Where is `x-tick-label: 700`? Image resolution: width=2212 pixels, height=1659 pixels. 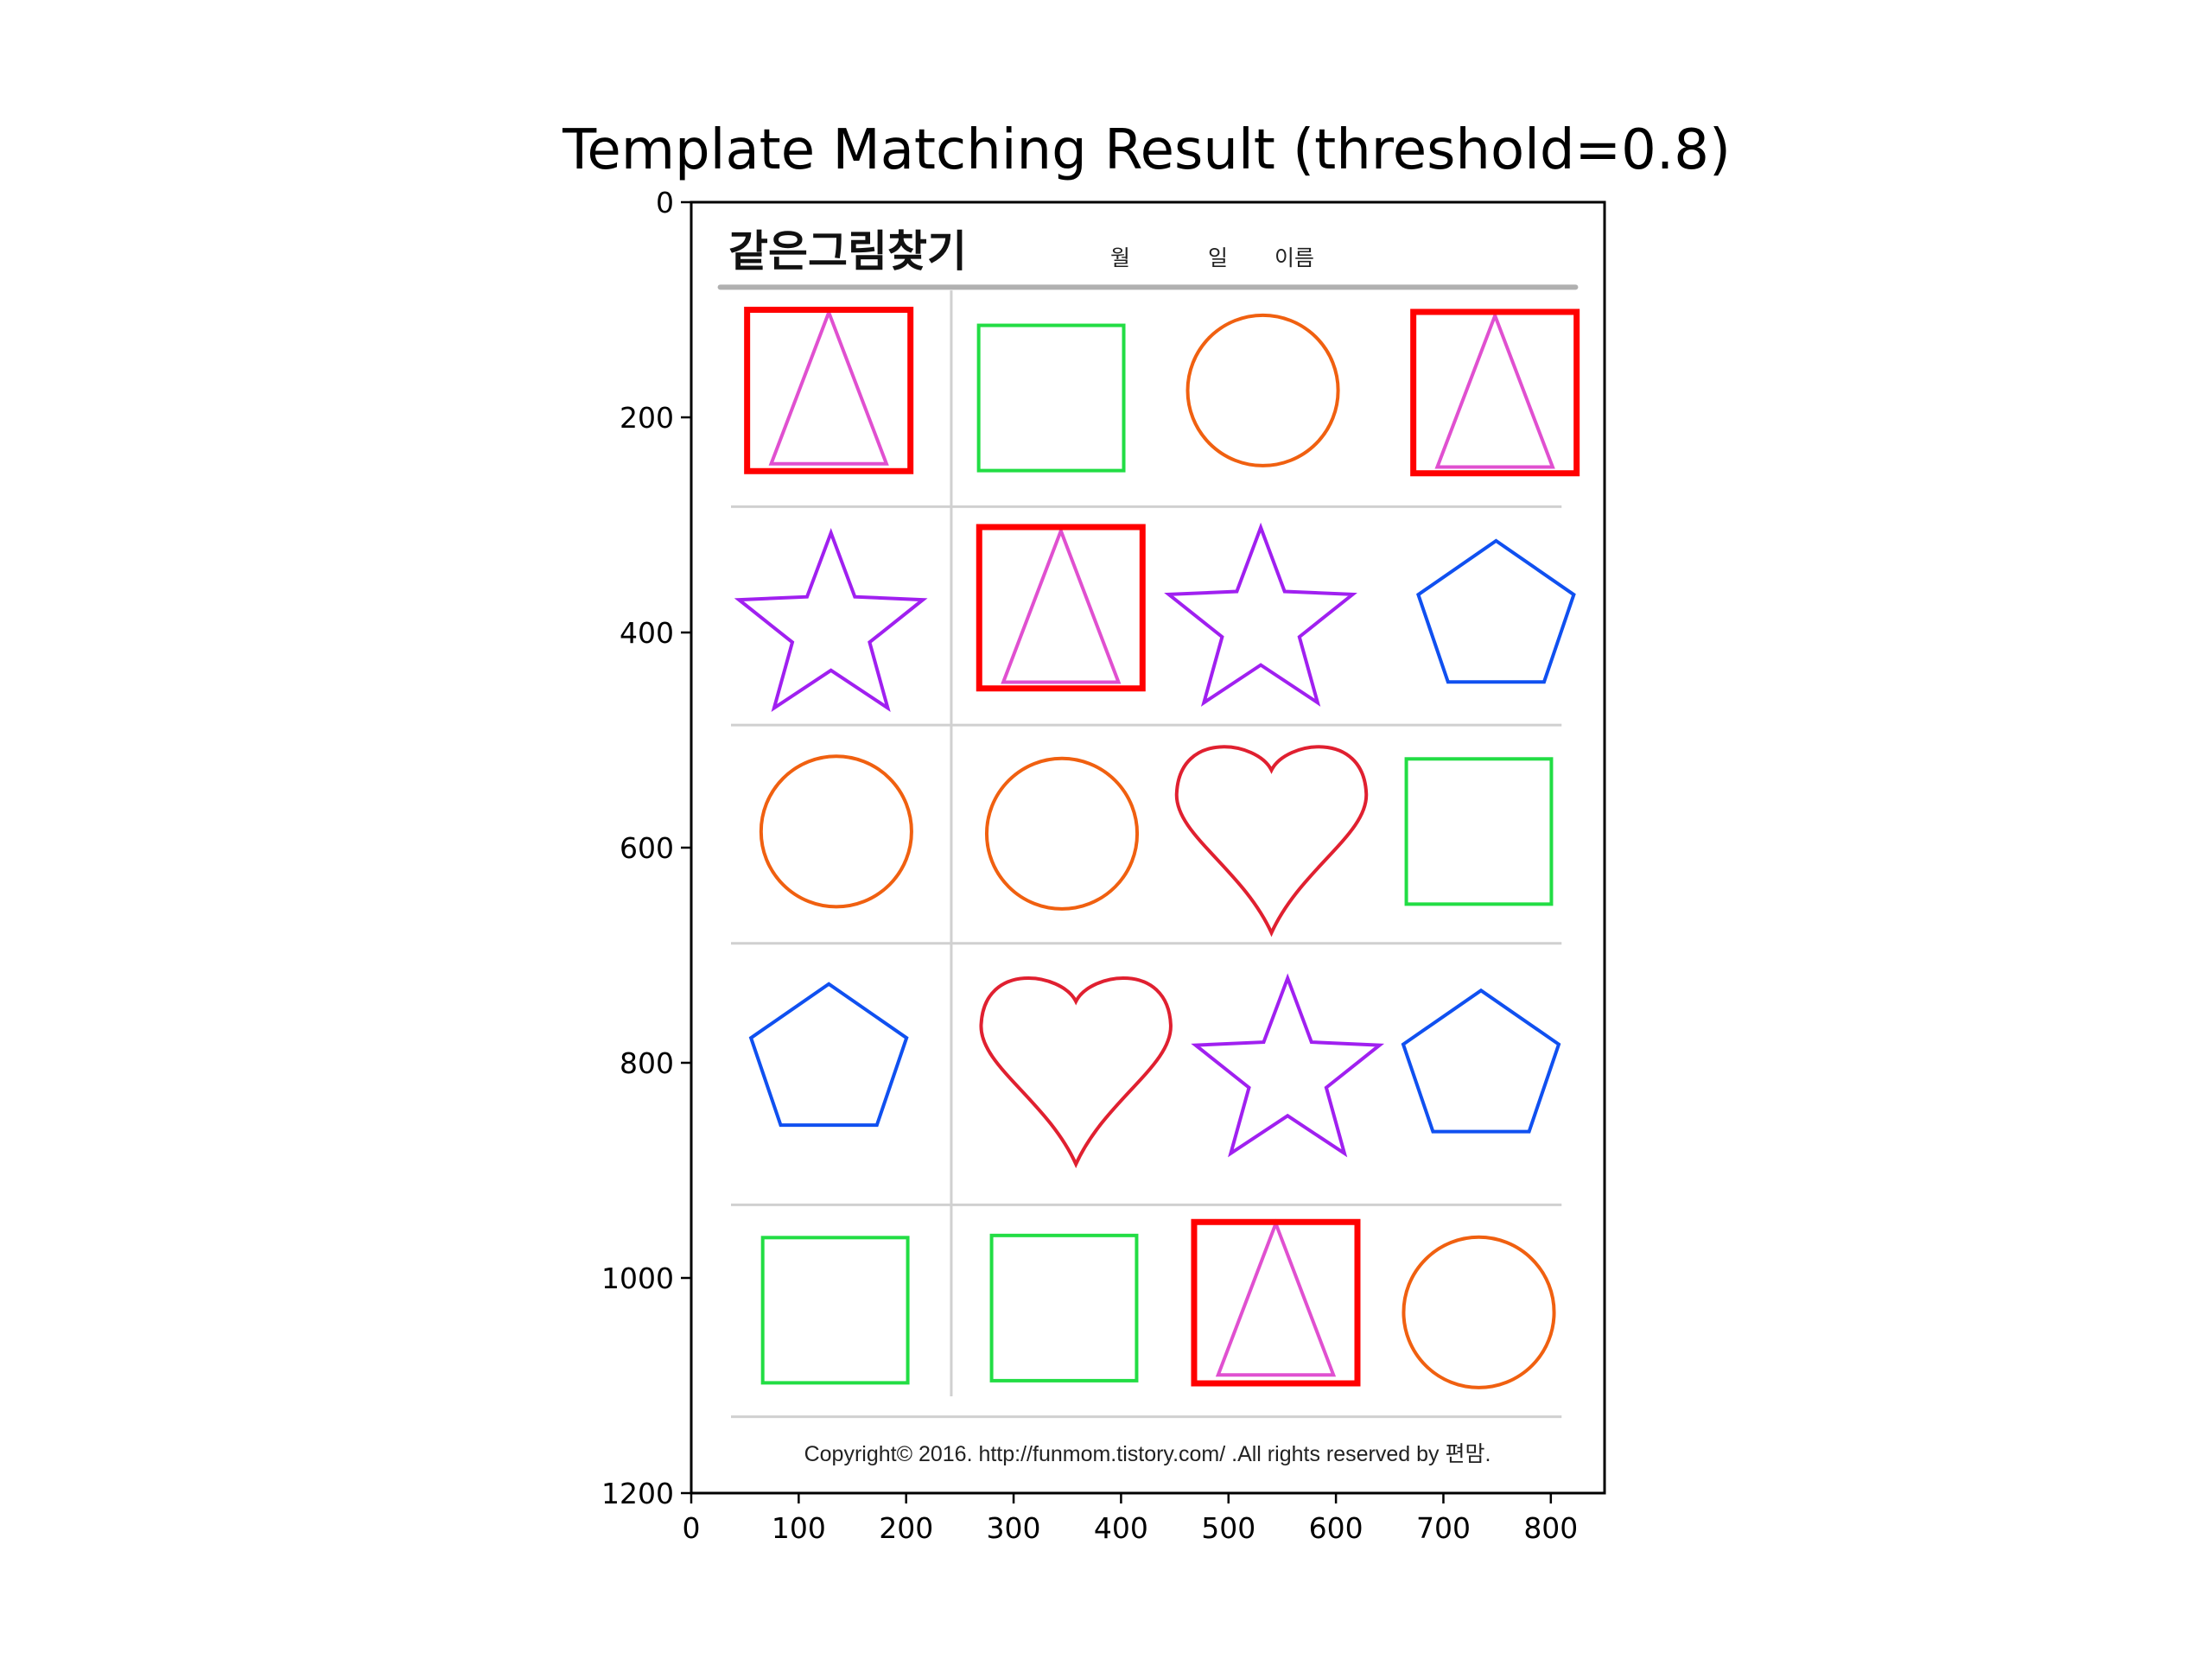 x-tick-label: 700 is located at coordinates (1443, 1528).